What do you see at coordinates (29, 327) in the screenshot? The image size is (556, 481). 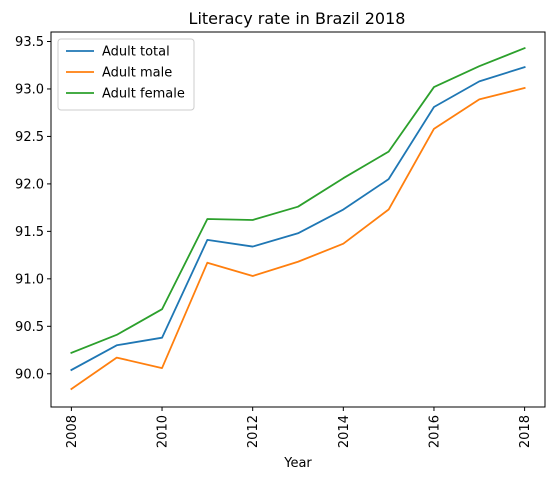 I see `y-tick-label: 90.5` at bounding box center [29, 327].